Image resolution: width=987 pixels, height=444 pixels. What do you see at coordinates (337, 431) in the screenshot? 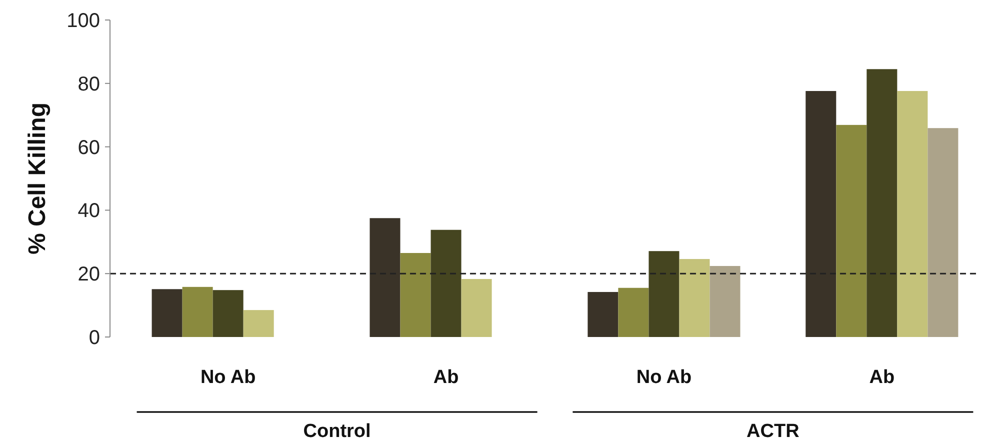
I see `text: Control` at bounding box center [337, 431].